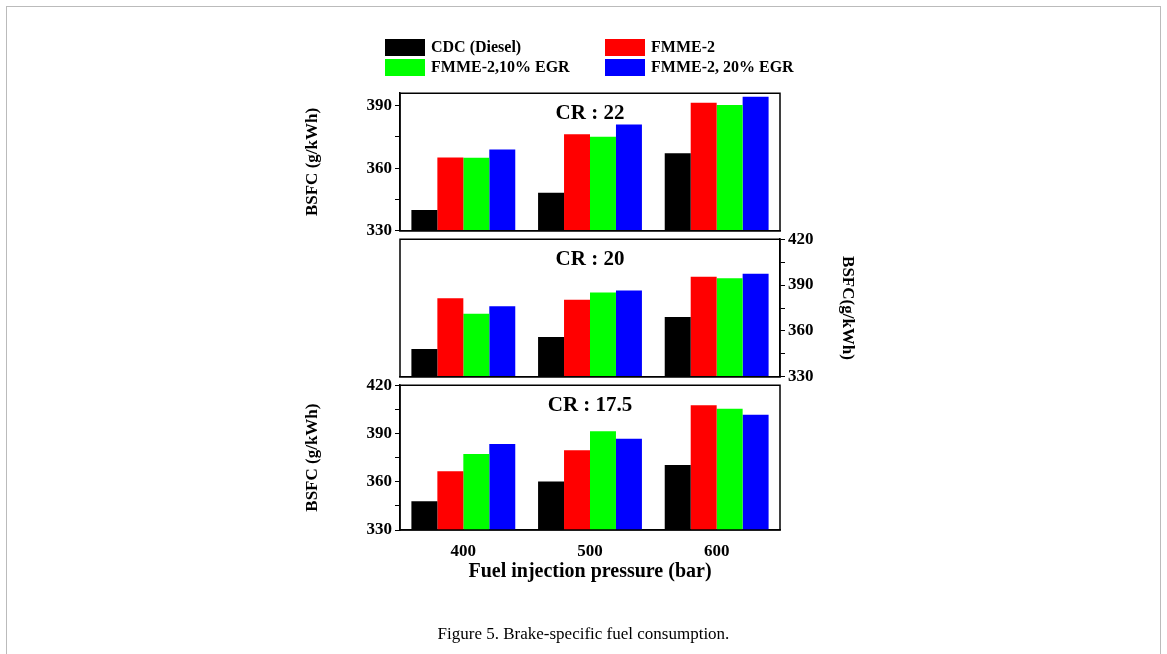 This screenshot has width=1167, height=654. Describe the element at coordinates (590, 112) in the screenshot. I see `chart-title: CR : 22` at that location.